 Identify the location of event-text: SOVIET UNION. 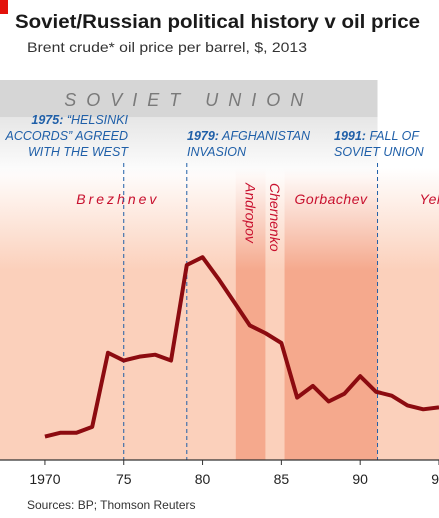
(379, 152).